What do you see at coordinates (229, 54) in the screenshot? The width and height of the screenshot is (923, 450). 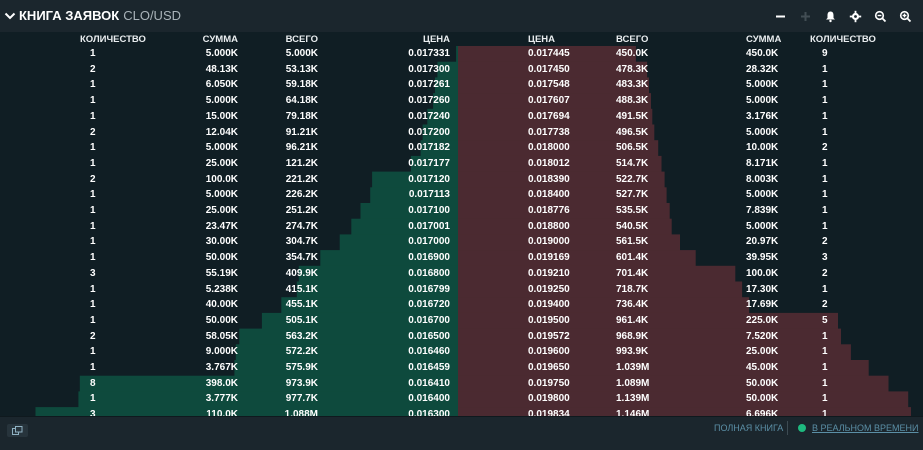 I see `bid-row: 1 5.000K 5.000K 0.017331` at bounding box center [229, 54].